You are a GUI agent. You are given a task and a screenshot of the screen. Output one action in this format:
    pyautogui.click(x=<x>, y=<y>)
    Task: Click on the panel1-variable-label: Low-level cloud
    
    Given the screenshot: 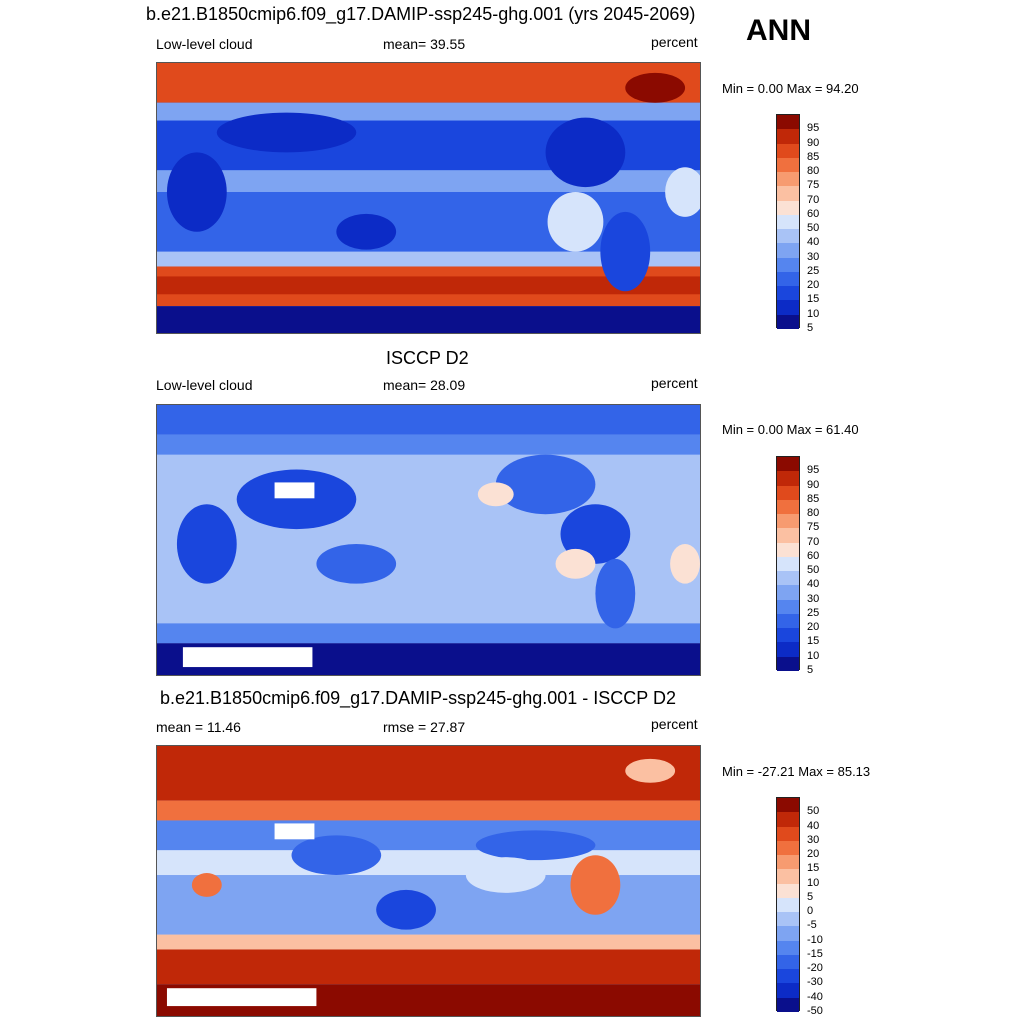 What is the action you would take?
    pyautogui.click(x=204, y=44)
    